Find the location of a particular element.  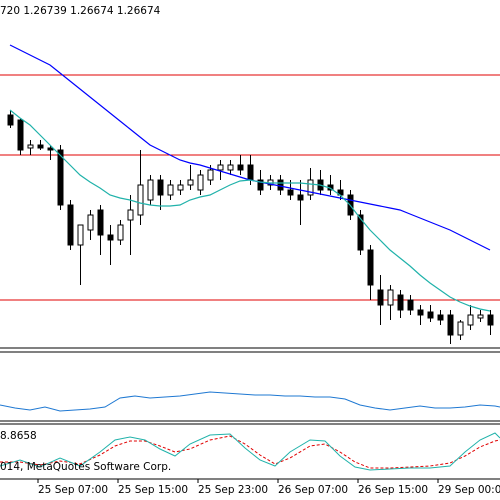

x-tick-label: 26 Sep 07:00 is located at coordinates (313, 490).